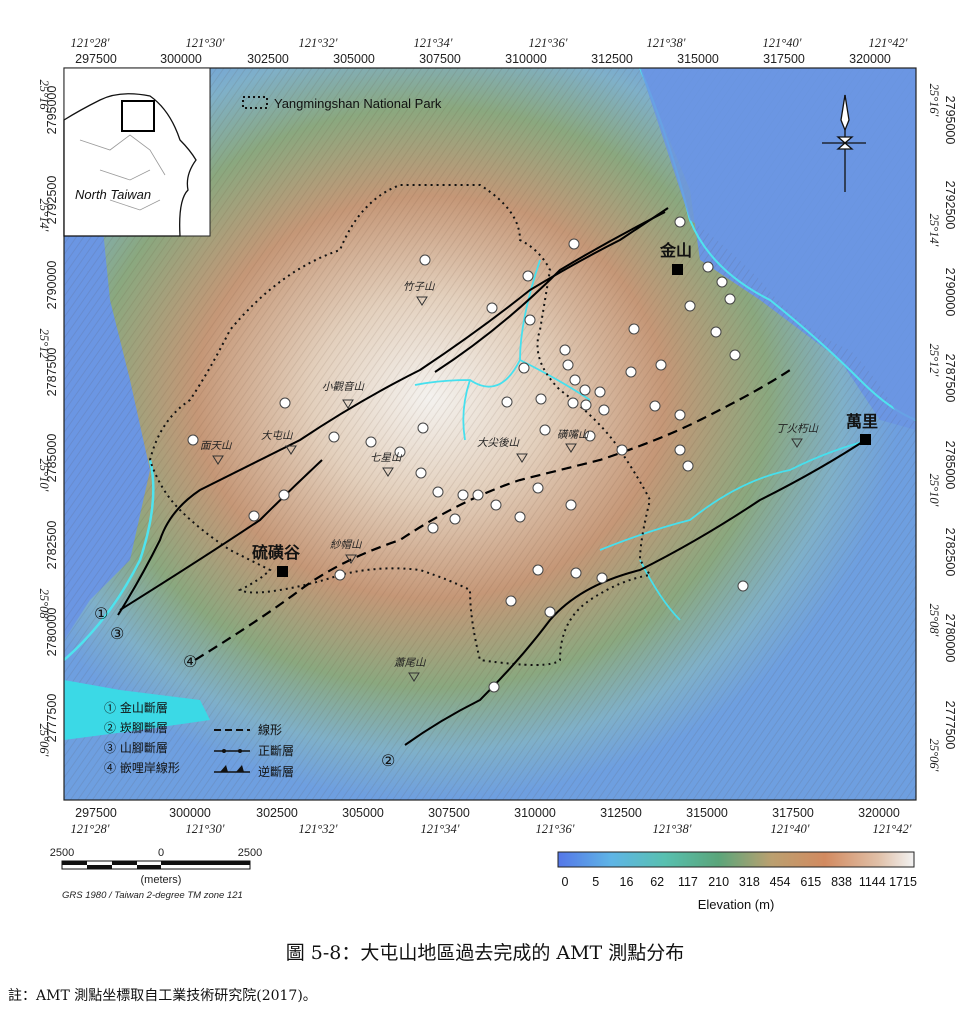 The width and height of the screenshot is (970, 1026). What do you see at coordinates (595, 882) in the screenshot?
I see `elevation-tick-label: 5` at bounding box center [595, 882].